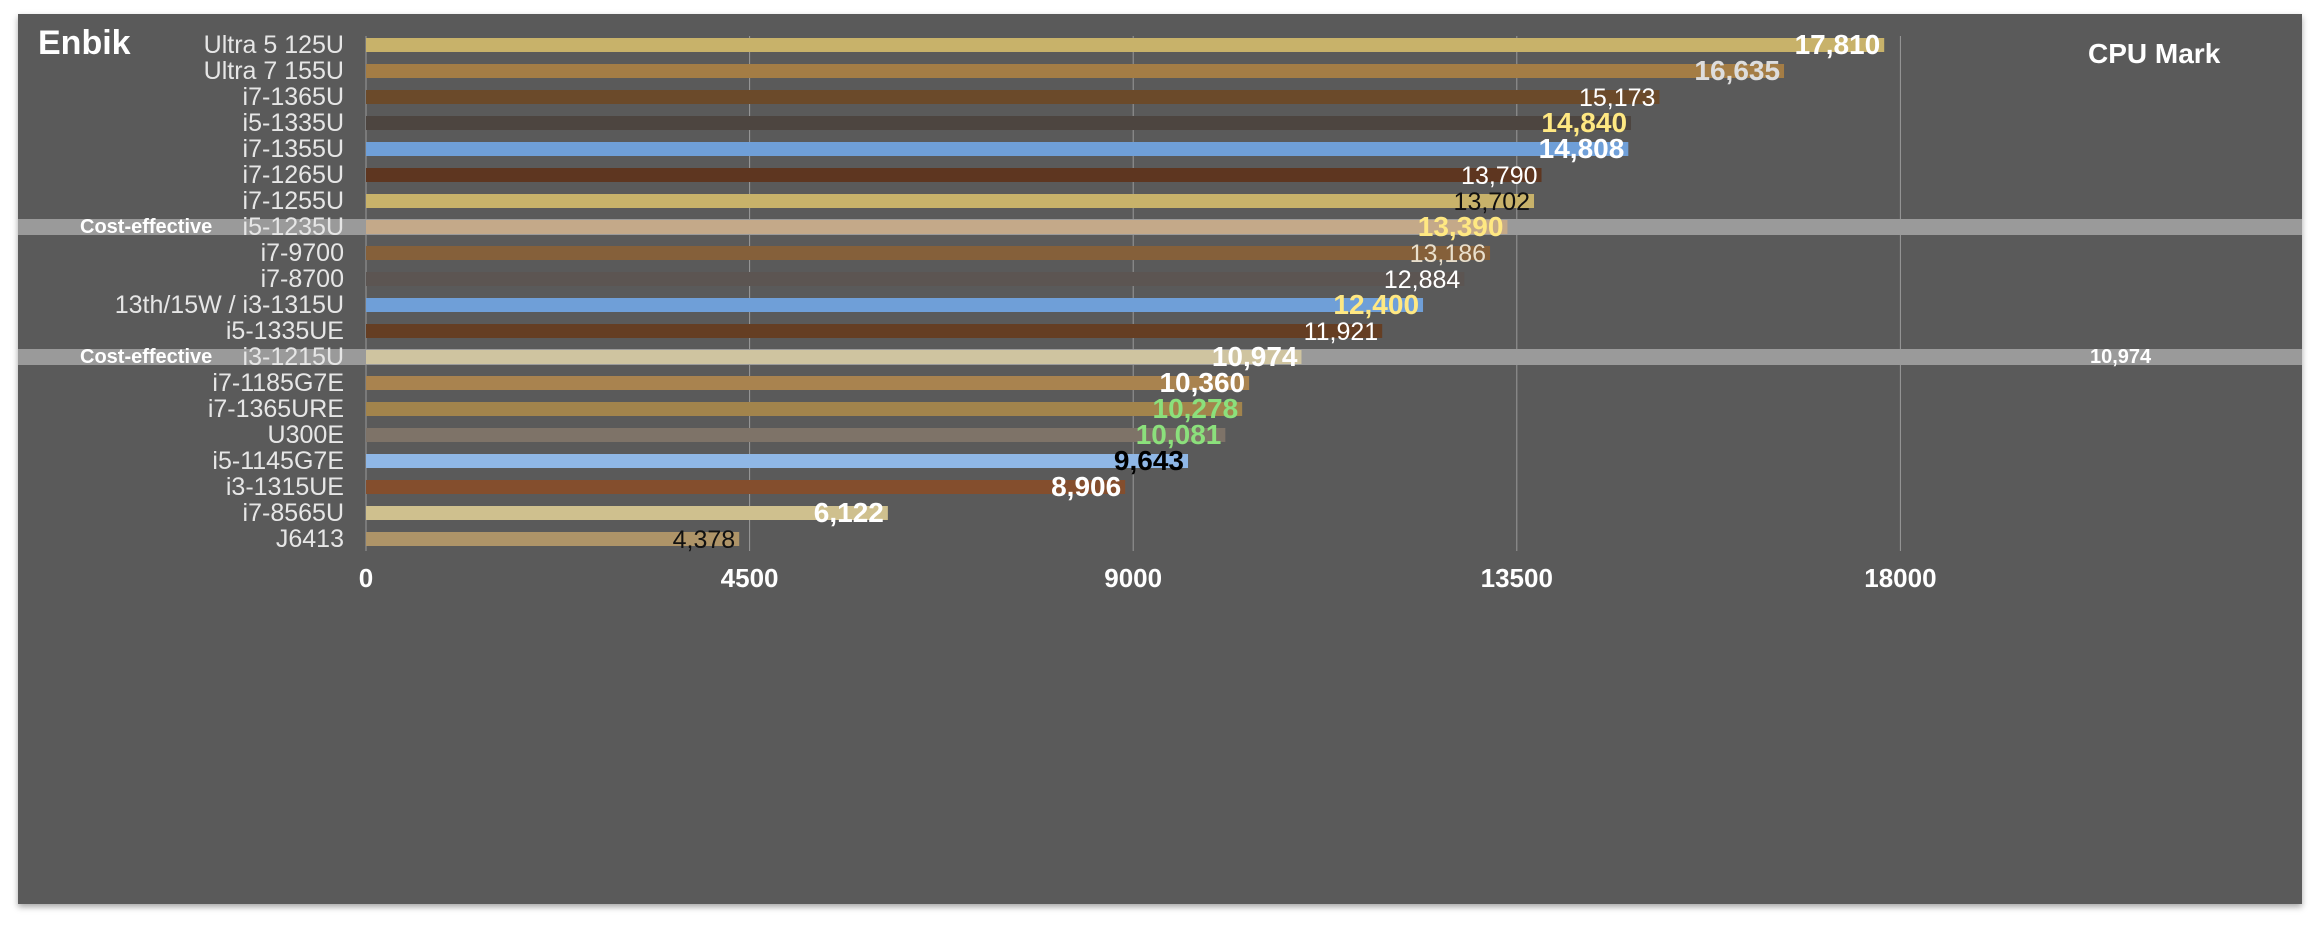 Image resolution: width=2322 pixels, height=928 pixels. Describe the element at coordinates (1202, 382) in the screenshot. I see `data-label: 10,360` at that location.